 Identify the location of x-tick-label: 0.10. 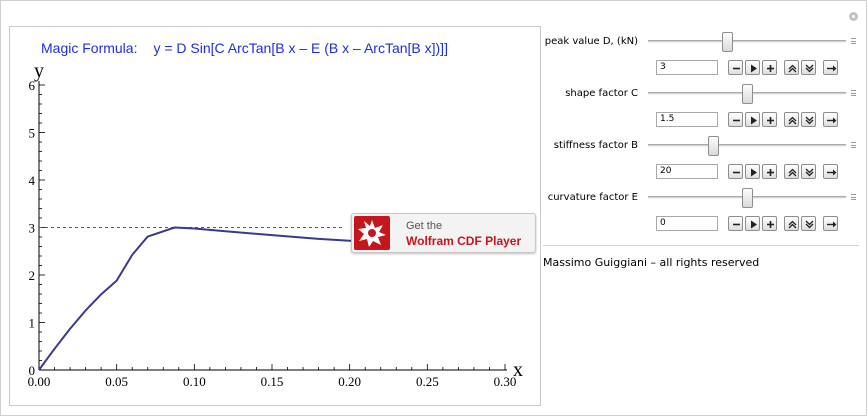
(194, 381).